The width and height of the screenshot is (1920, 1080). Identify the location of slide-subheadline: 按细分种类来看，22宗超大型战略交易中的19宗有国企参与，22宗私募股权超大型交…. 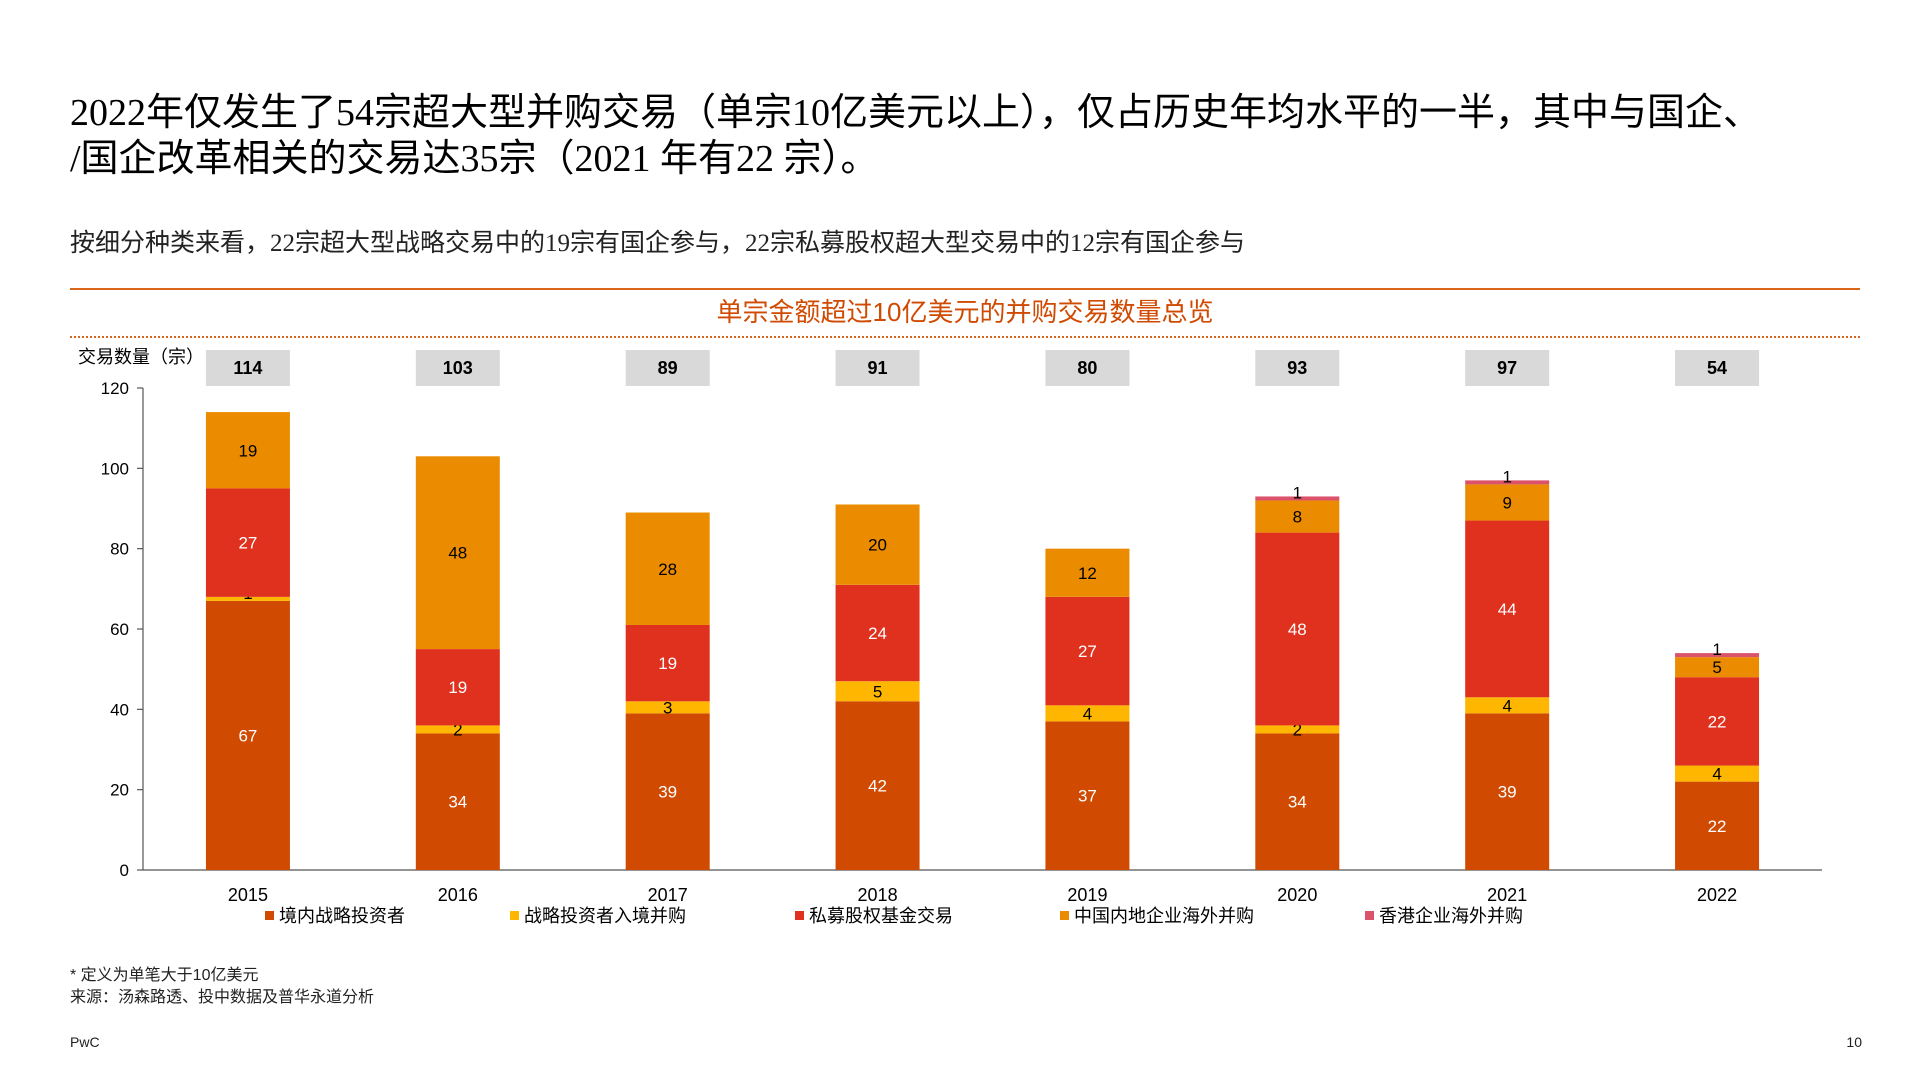
(658, 243).